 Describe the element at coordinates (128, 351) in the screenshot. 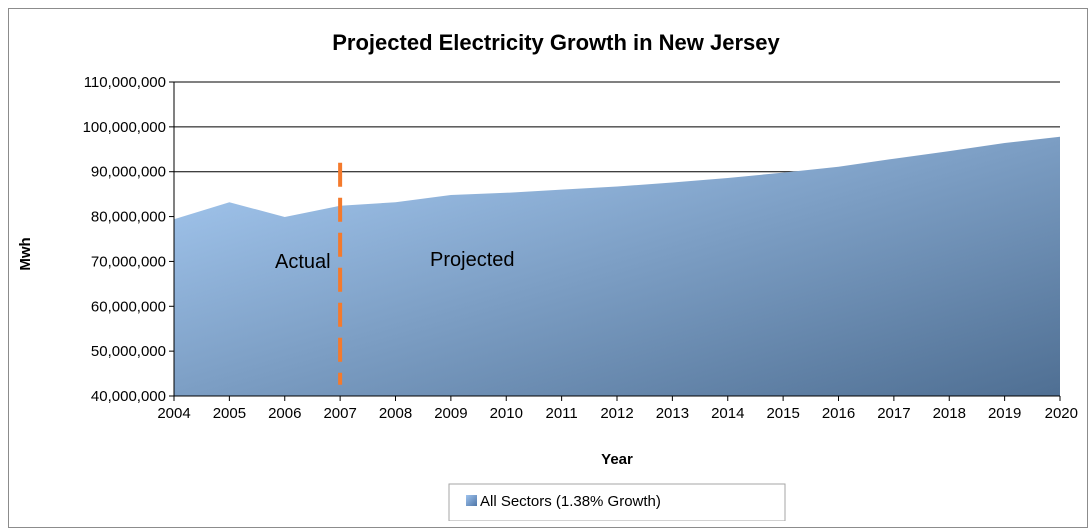

I see `y-tick-label: 50,000,000` at that location.